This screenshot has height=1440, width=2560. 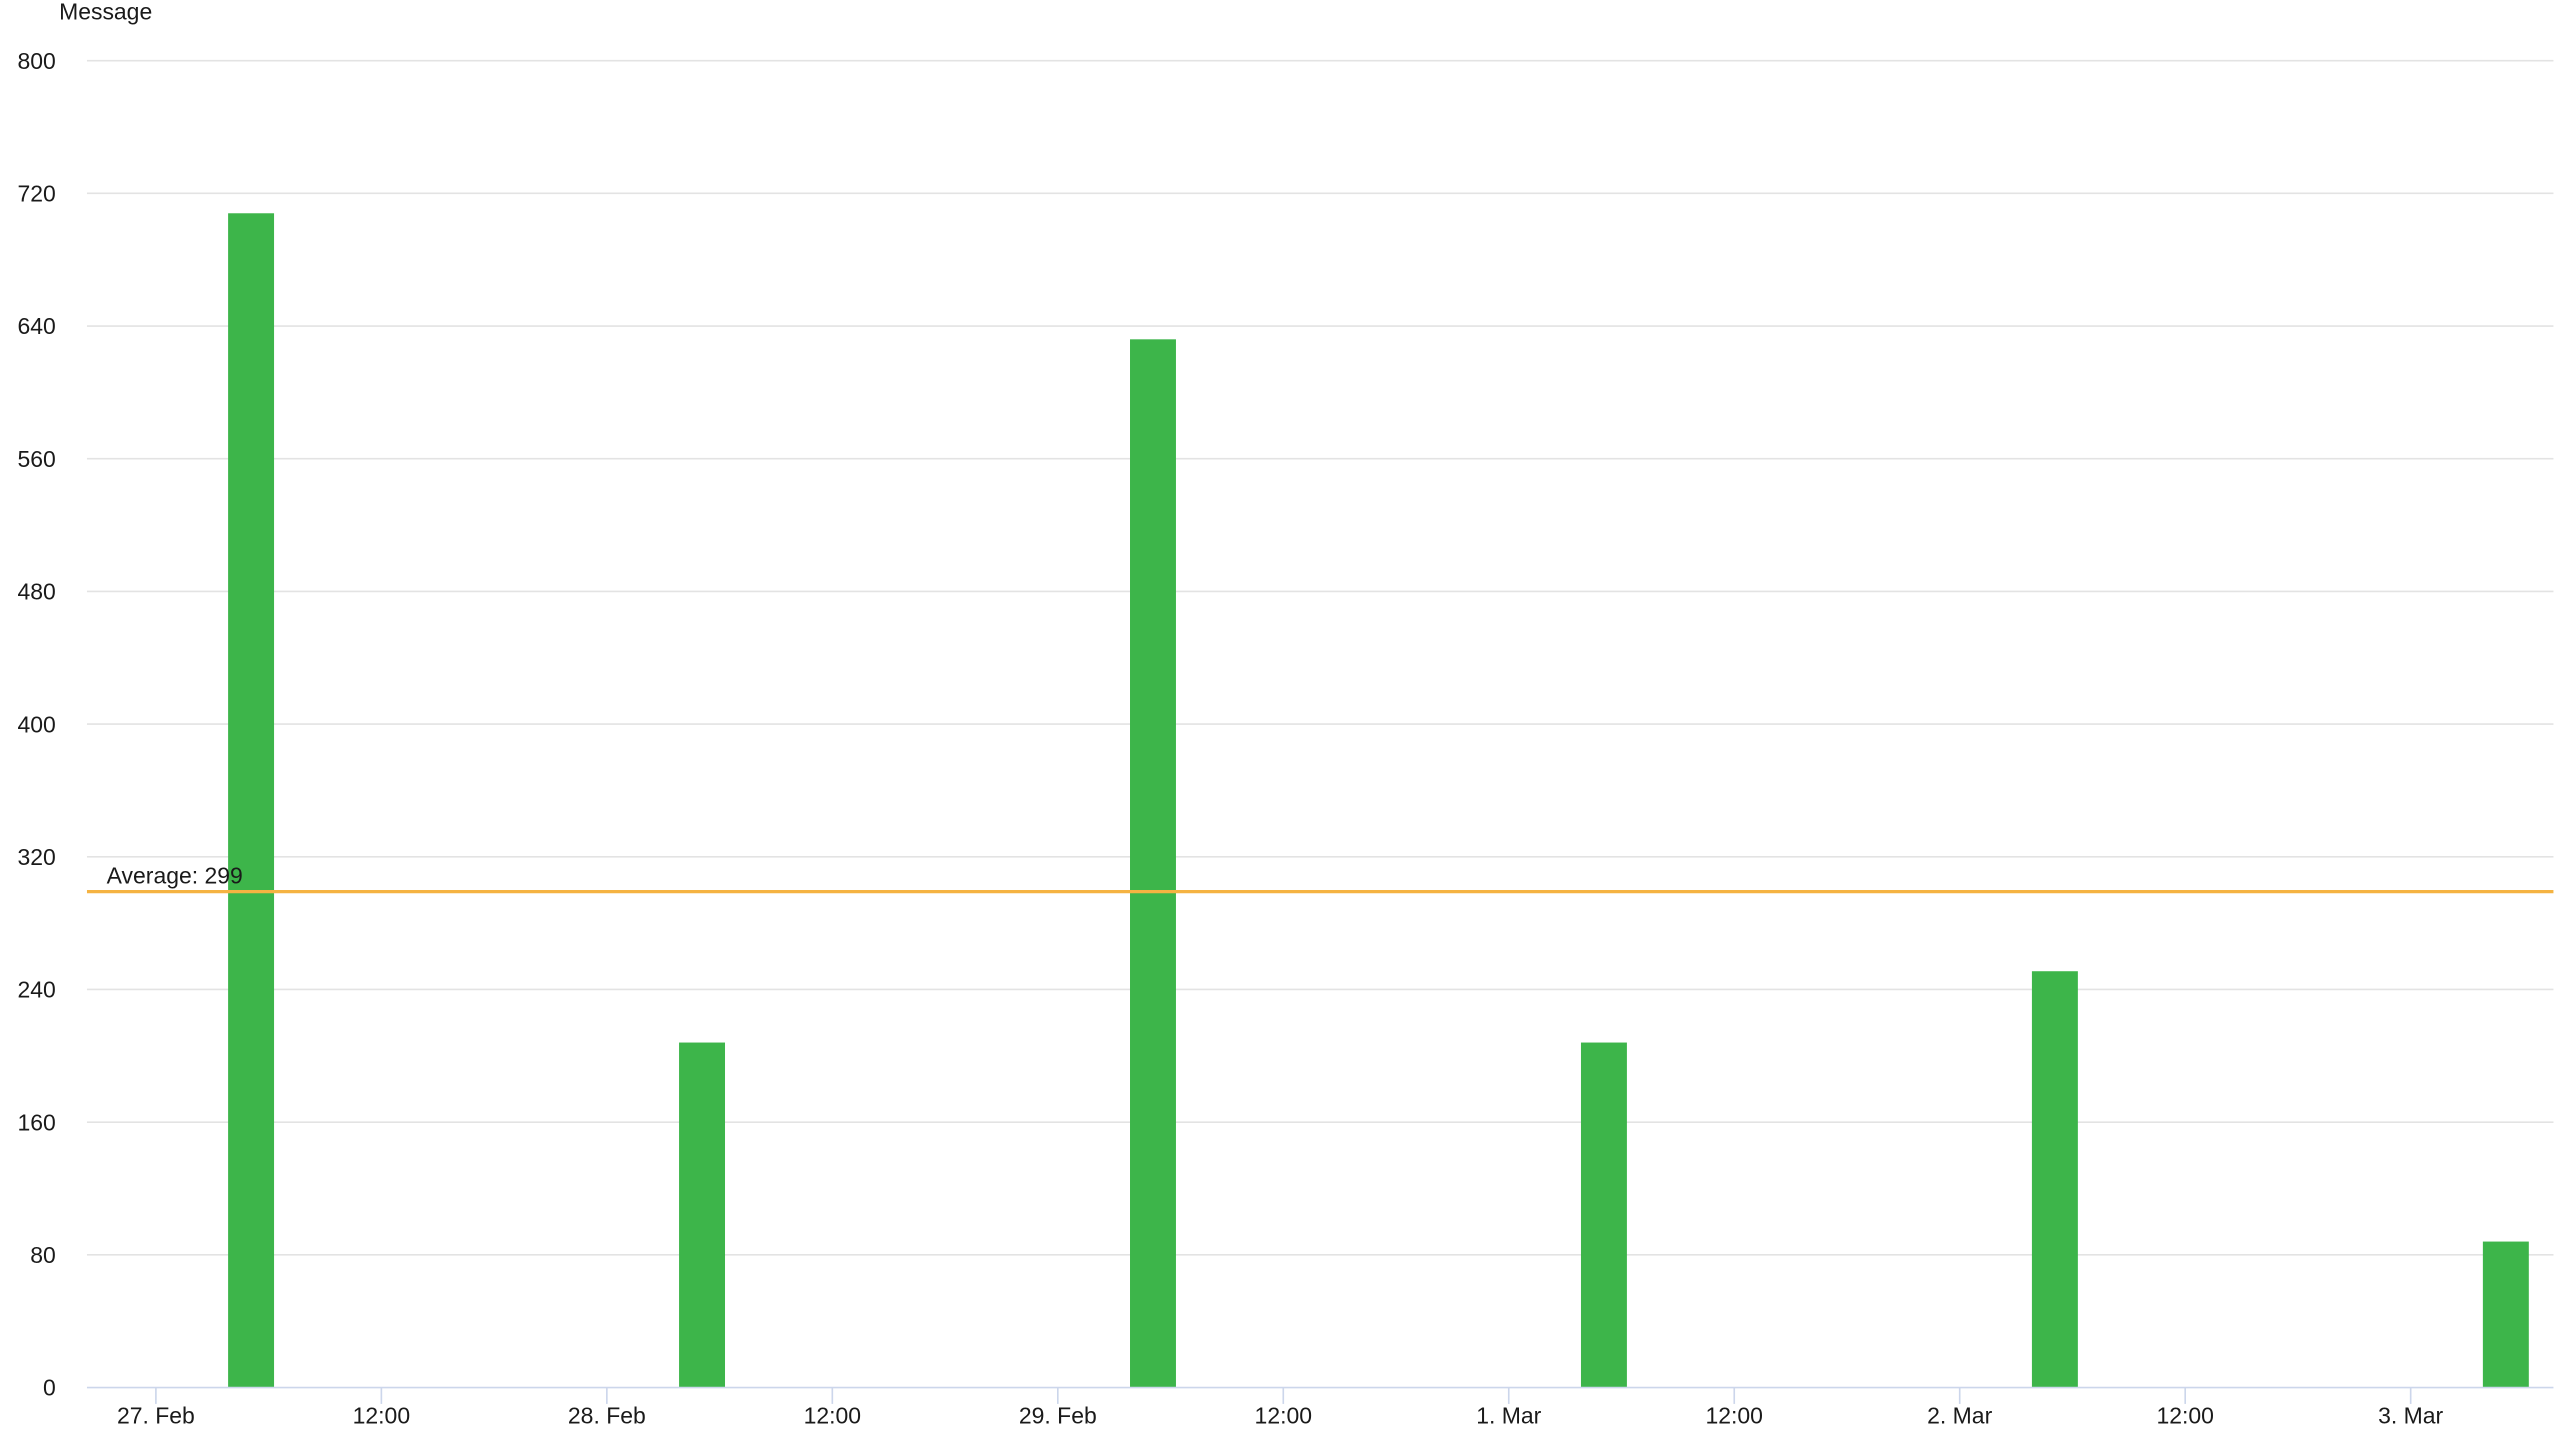 I want to click on y-tick-label: 400, so click(x=36, y=724).